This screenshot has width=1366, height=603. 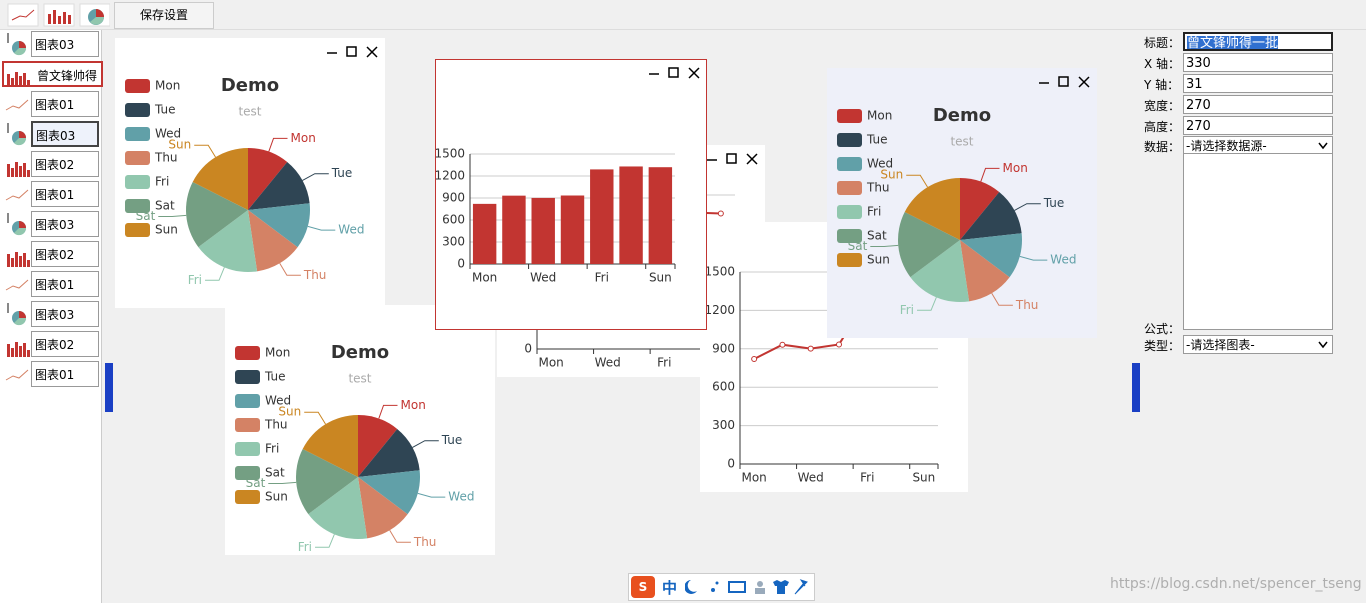 I want to click on slice-label: Fri, so click(x=305, y=547).